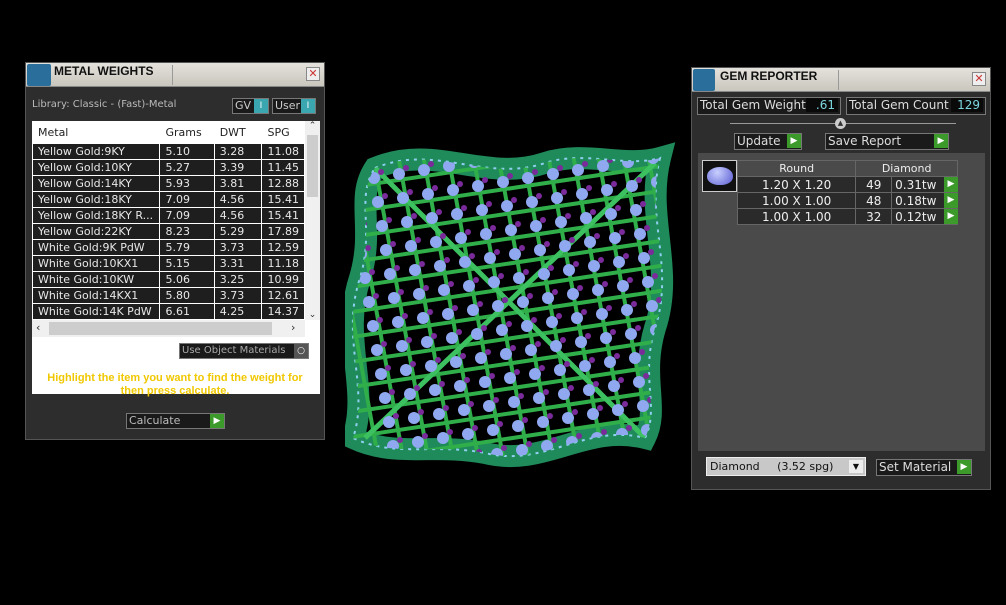 This screenshot has width=1006, height=605. Describe the element at coordinates (924, 200) in the screenshot. I see `gem-weight: 0.18tw ▶` at that location.